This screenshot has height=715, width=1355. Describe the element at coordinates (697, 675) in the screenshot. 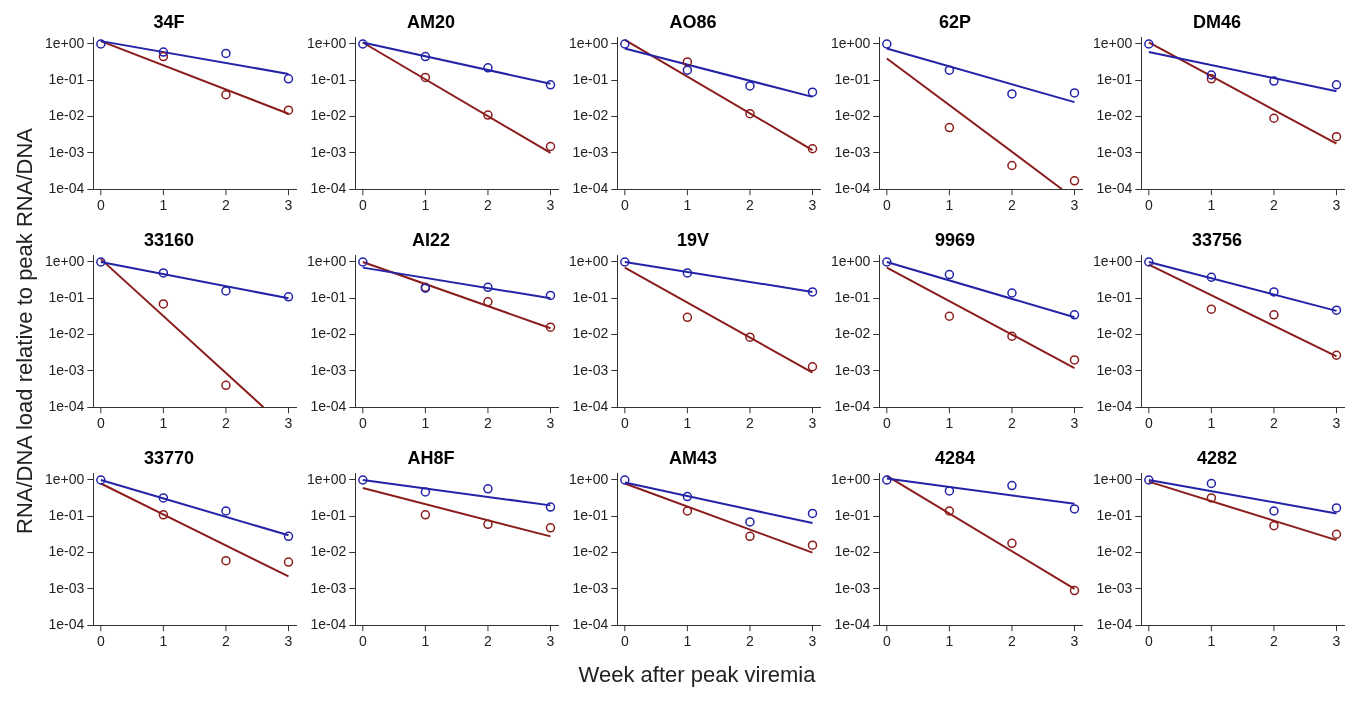

I see `x-axis-title: Week after peak viremia` at that location.